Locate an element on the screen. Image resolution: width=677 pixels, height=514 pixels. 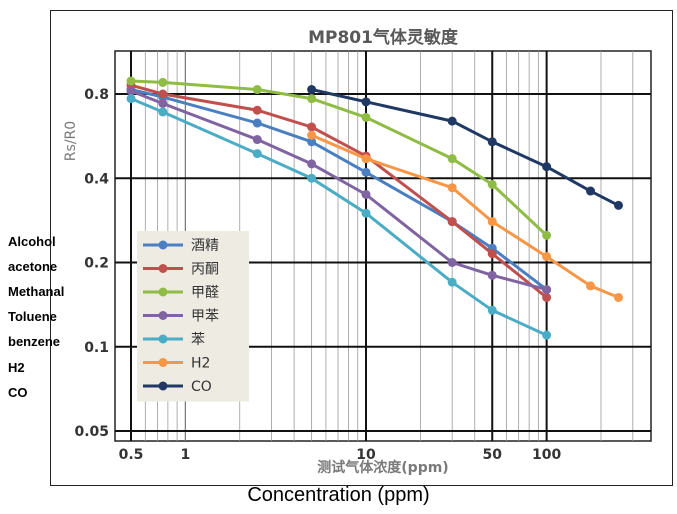
legend-entry: 甲苯 is located at coordinates (205, 316).